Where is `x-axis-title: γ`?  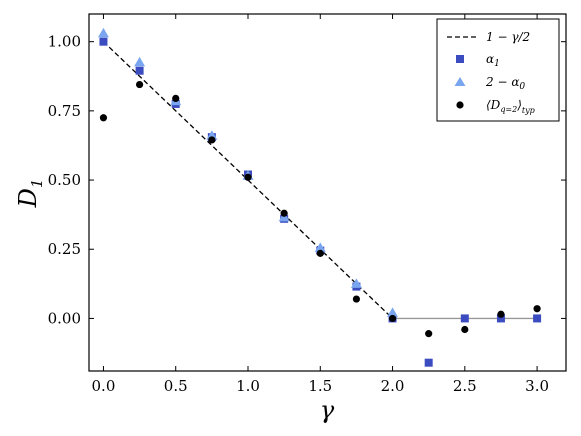
x-axis-title: γ is located at coordinates (327, 410).